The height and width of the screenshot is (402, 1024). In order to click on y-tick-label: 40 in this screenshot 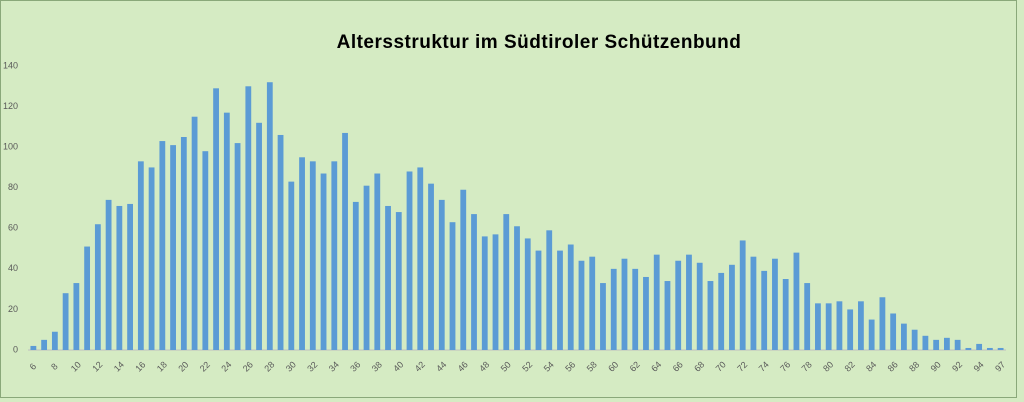, I will do `click(13, 268)`.